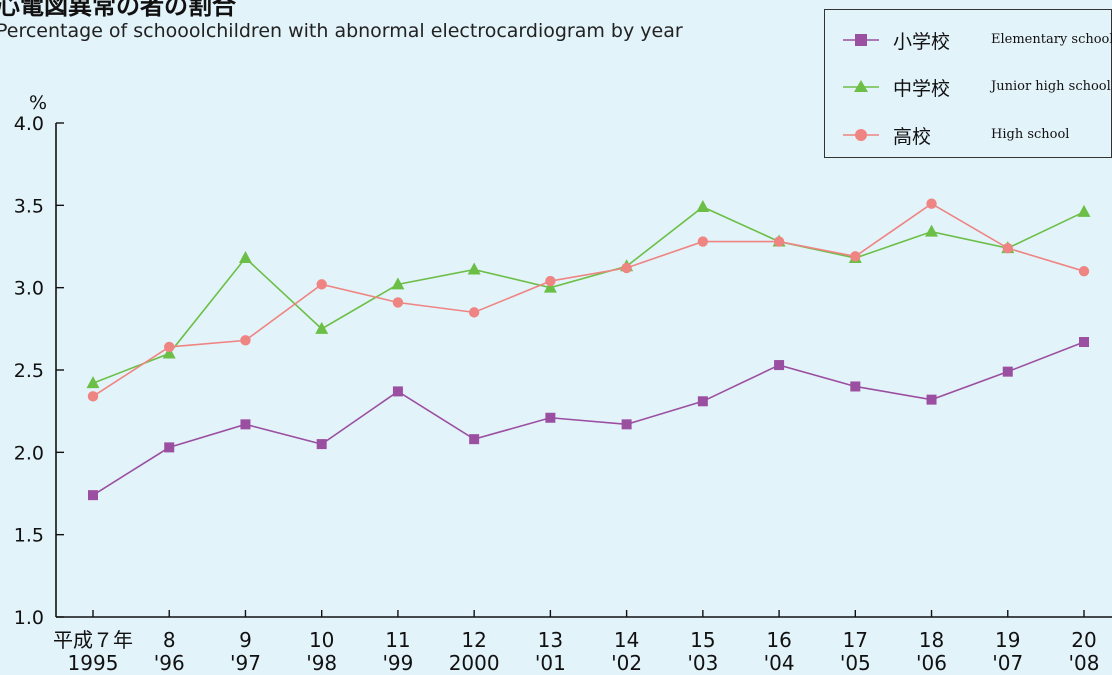 This screenshot has height=675, width=1112. Describe the element at coordinates (931, 663) in the screenshot. I see `x-tick-label-bottom: '06` at that location.